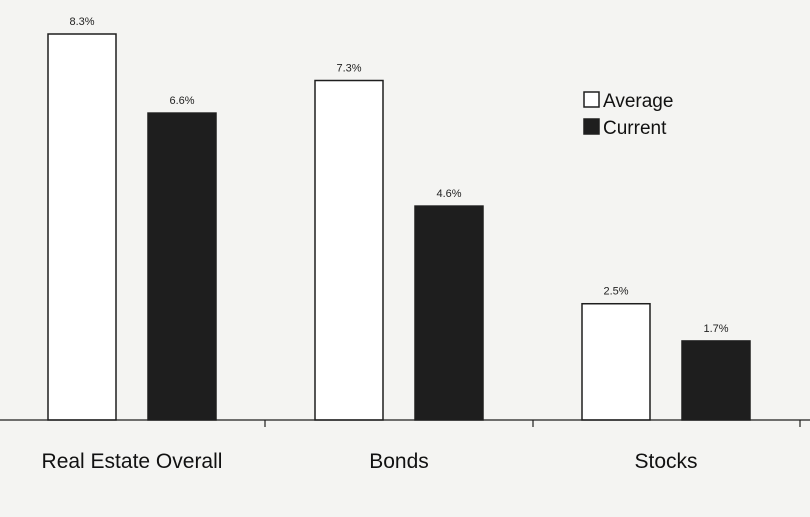 This screenshot has height=517, width=810. Describe the element at coordinates (591, 99) in the screenshot. I see `legend-swatch-average` at that location.